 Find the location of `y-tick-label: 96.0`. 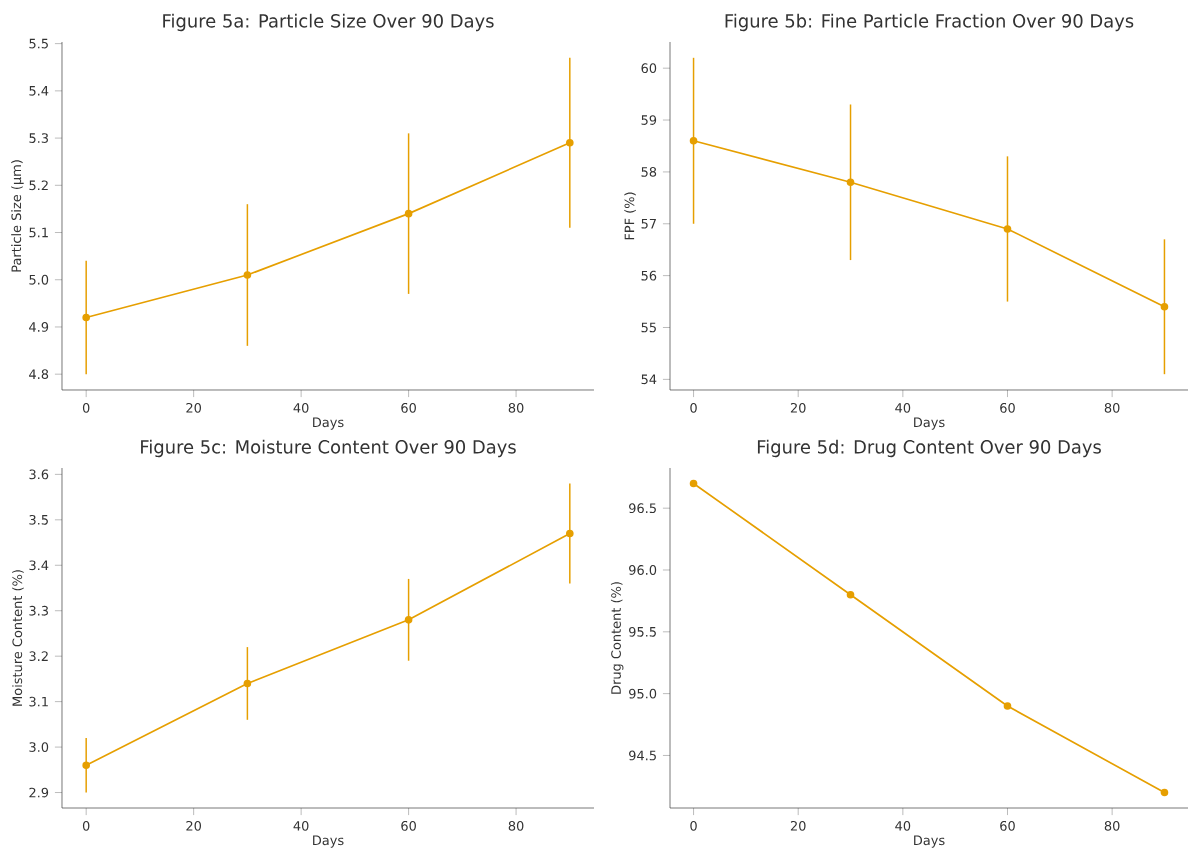

y-tick-label: 96.0 is located at coordinates (643, 570).